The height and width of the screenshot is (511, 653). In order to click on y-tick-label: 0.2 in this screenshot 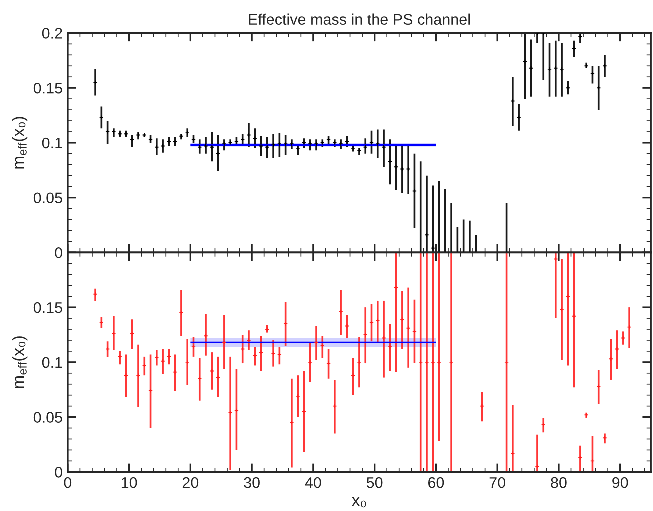, I will do `click(52, 33)`.